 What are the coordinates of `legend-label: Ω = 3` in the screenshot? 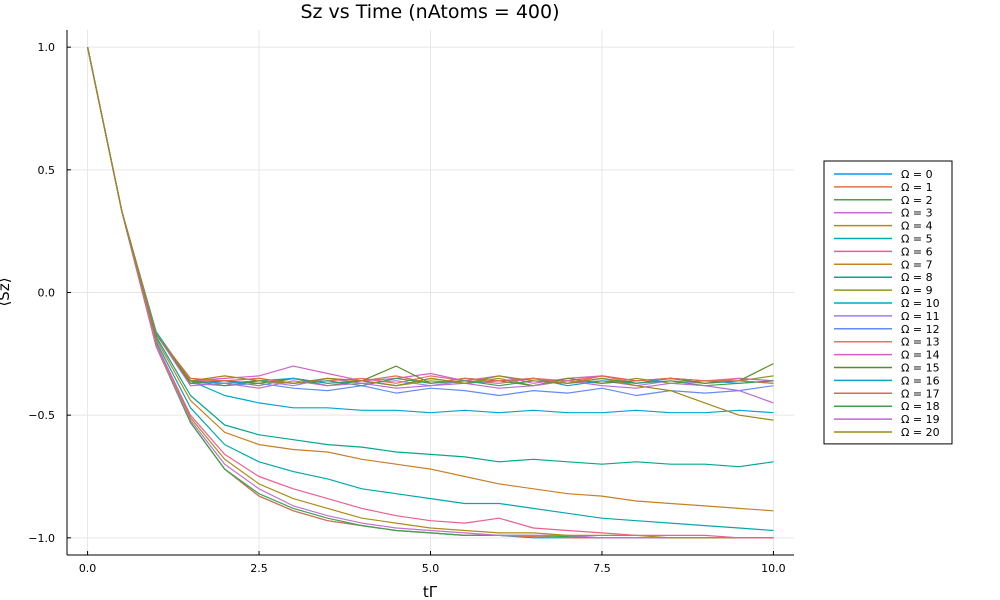 It's located at (917, 213).